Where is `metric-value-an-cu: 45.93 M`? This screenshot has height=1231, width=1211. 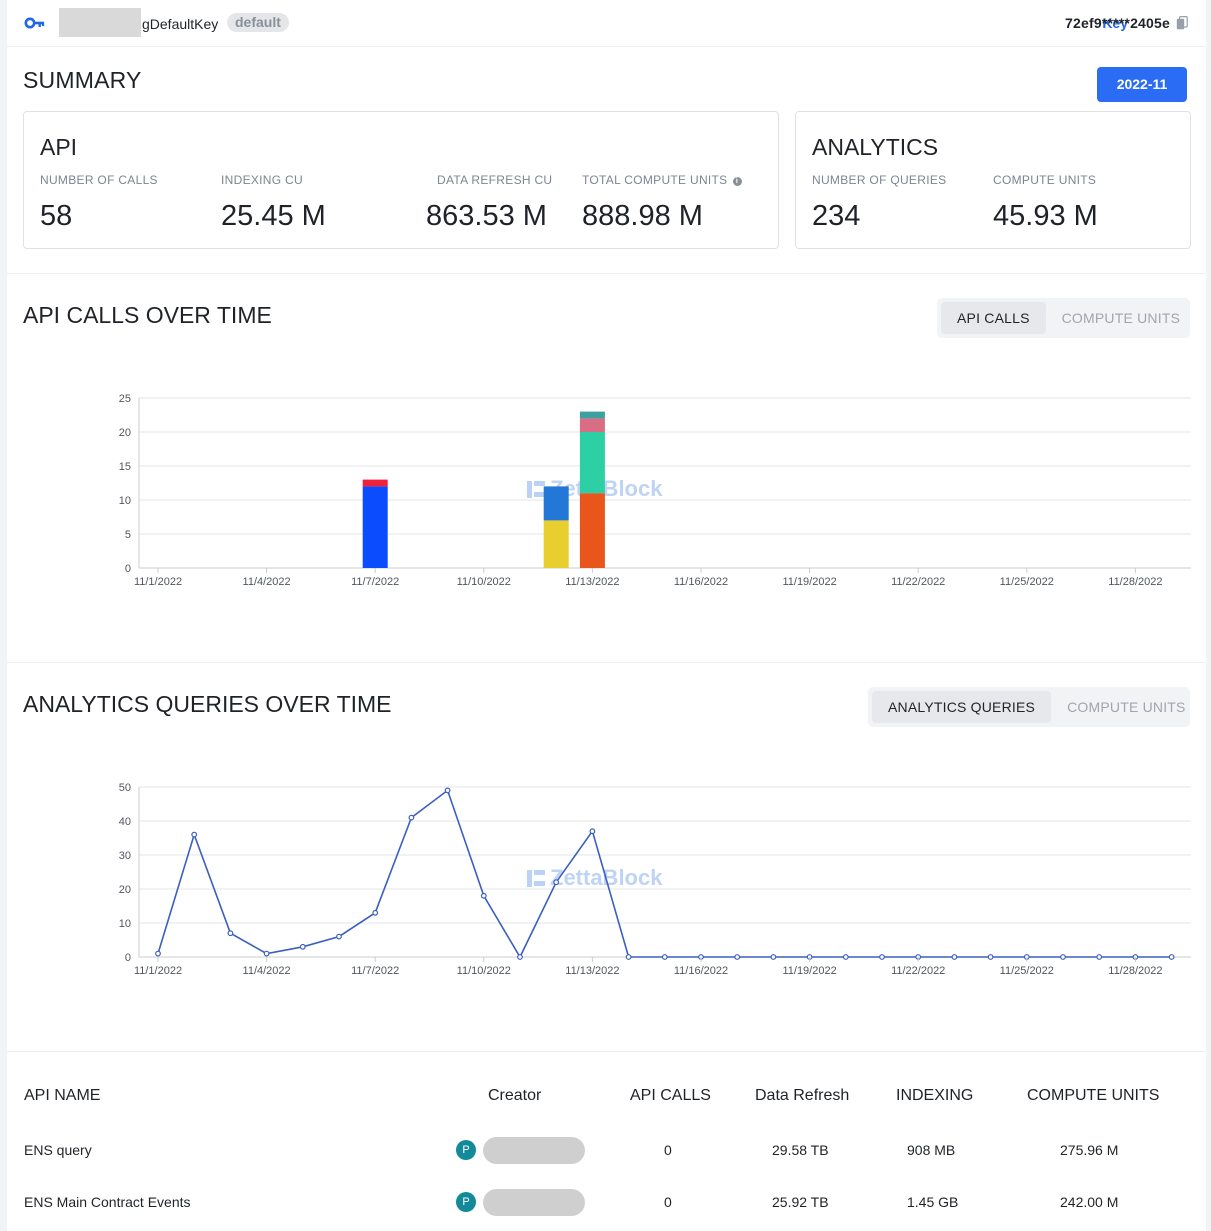
metric-value-an-cu: 45.93 M is located at coordinates (1045, 216).